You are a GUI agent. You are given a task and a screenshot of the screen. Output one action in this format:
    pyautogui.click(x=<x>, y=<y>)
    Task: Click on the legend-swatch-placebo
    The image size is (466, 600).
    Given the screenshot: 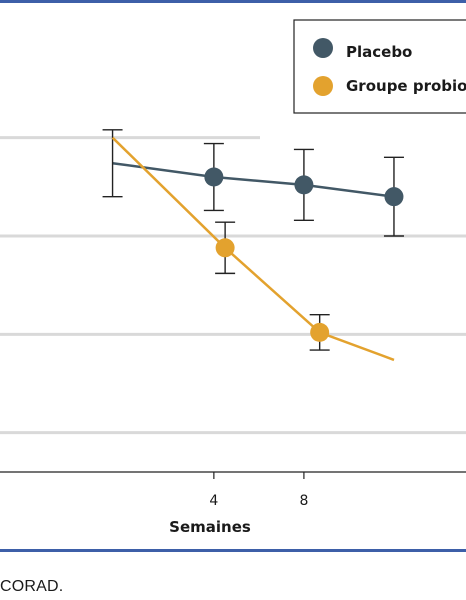 What is the action you would take?
    pyautogui.click(x=323, y=48)
    